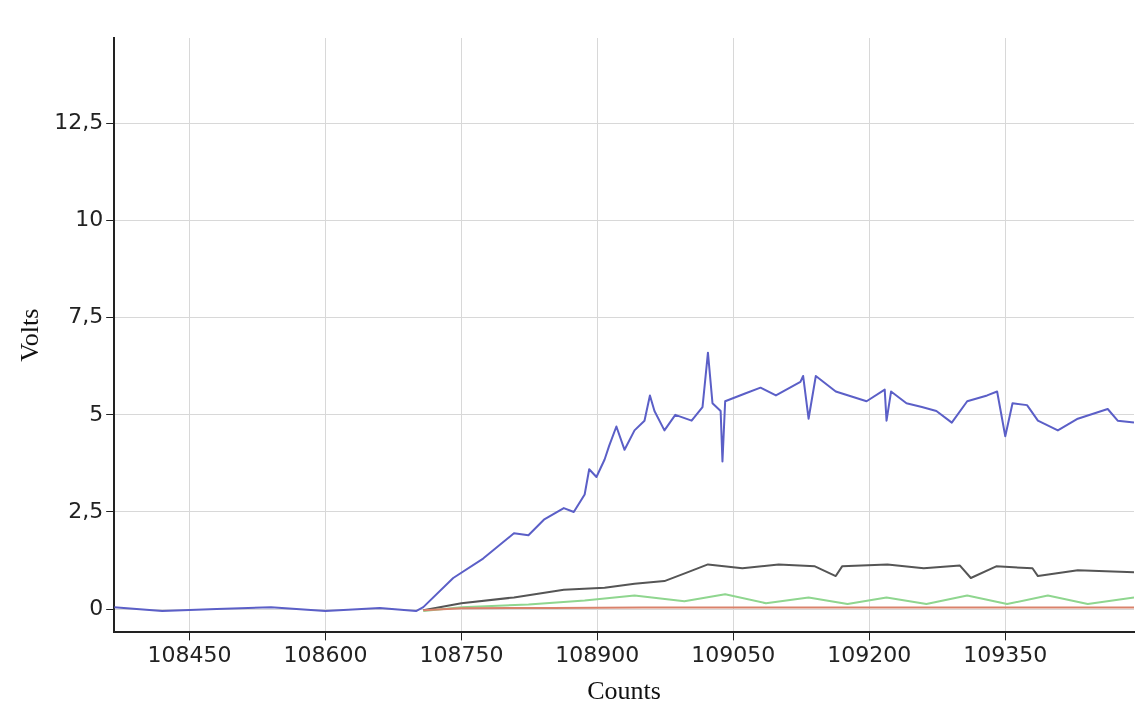 This screenshot has height=722, width=1146. Describe the element at coordinates (86, 510) in the screenshot. I see `y-tick-label: 2,5` at that location.